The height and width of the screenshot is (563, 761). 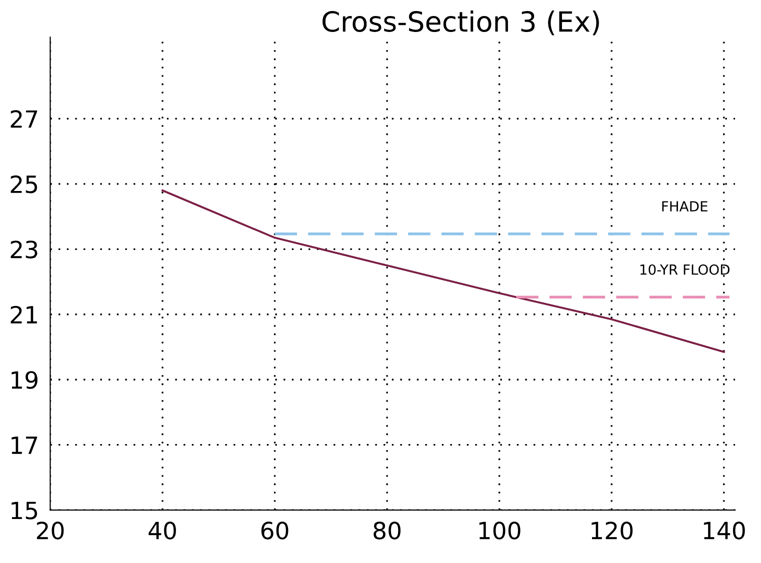 I want to click on y-tick-label: 23, so click(x=24, y=249).